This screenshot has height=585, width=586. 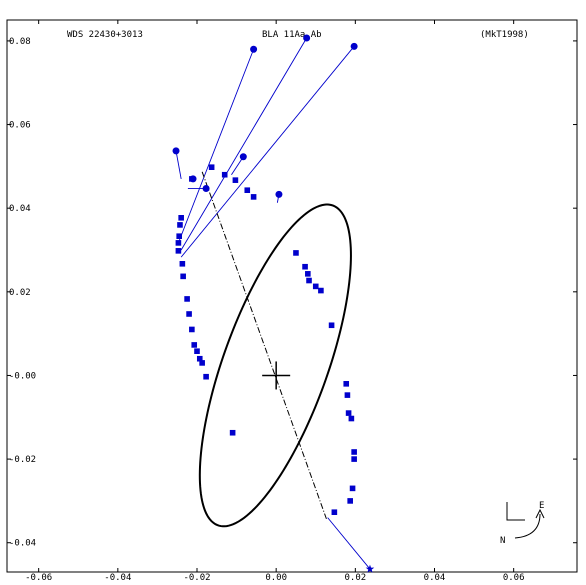 I want to click on compass-arrowhead, so click(x=540, y=513).